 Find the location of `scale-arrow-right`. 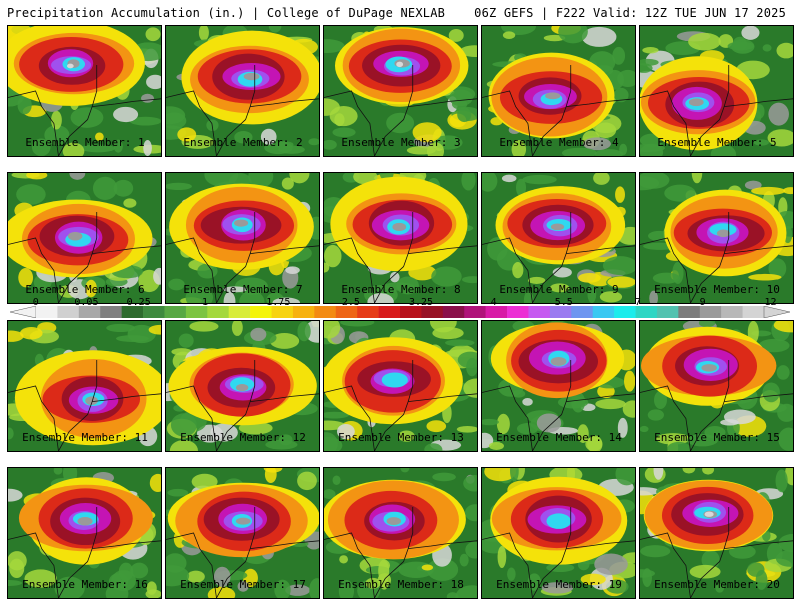

scale-arrow-right is located at coordinates (776, 312).